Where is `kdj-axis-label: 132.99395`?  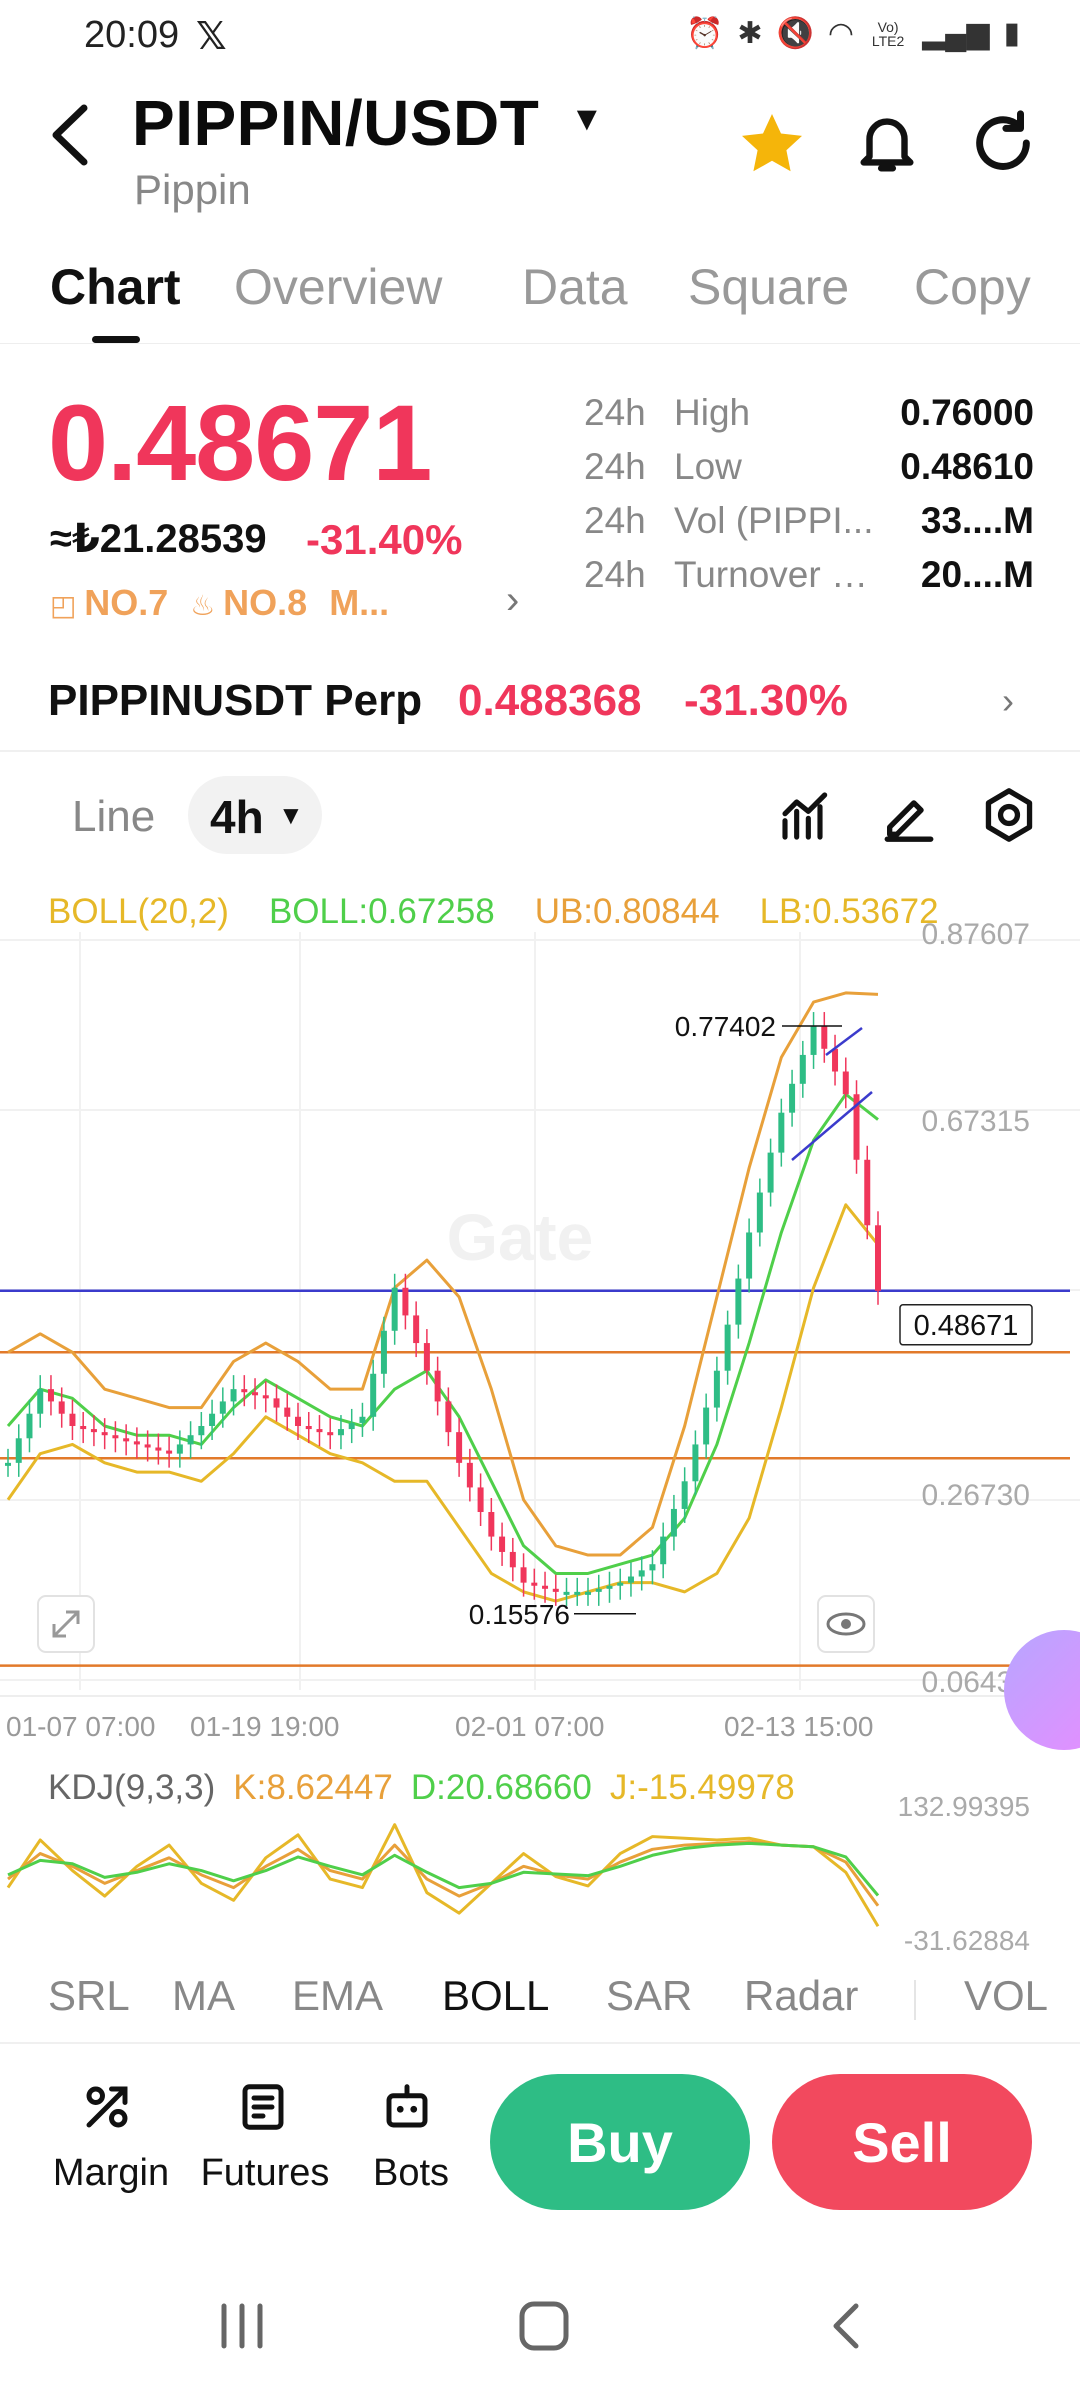 kdj-axis-label: 132.99395 is located at coordinates (964, 1806).